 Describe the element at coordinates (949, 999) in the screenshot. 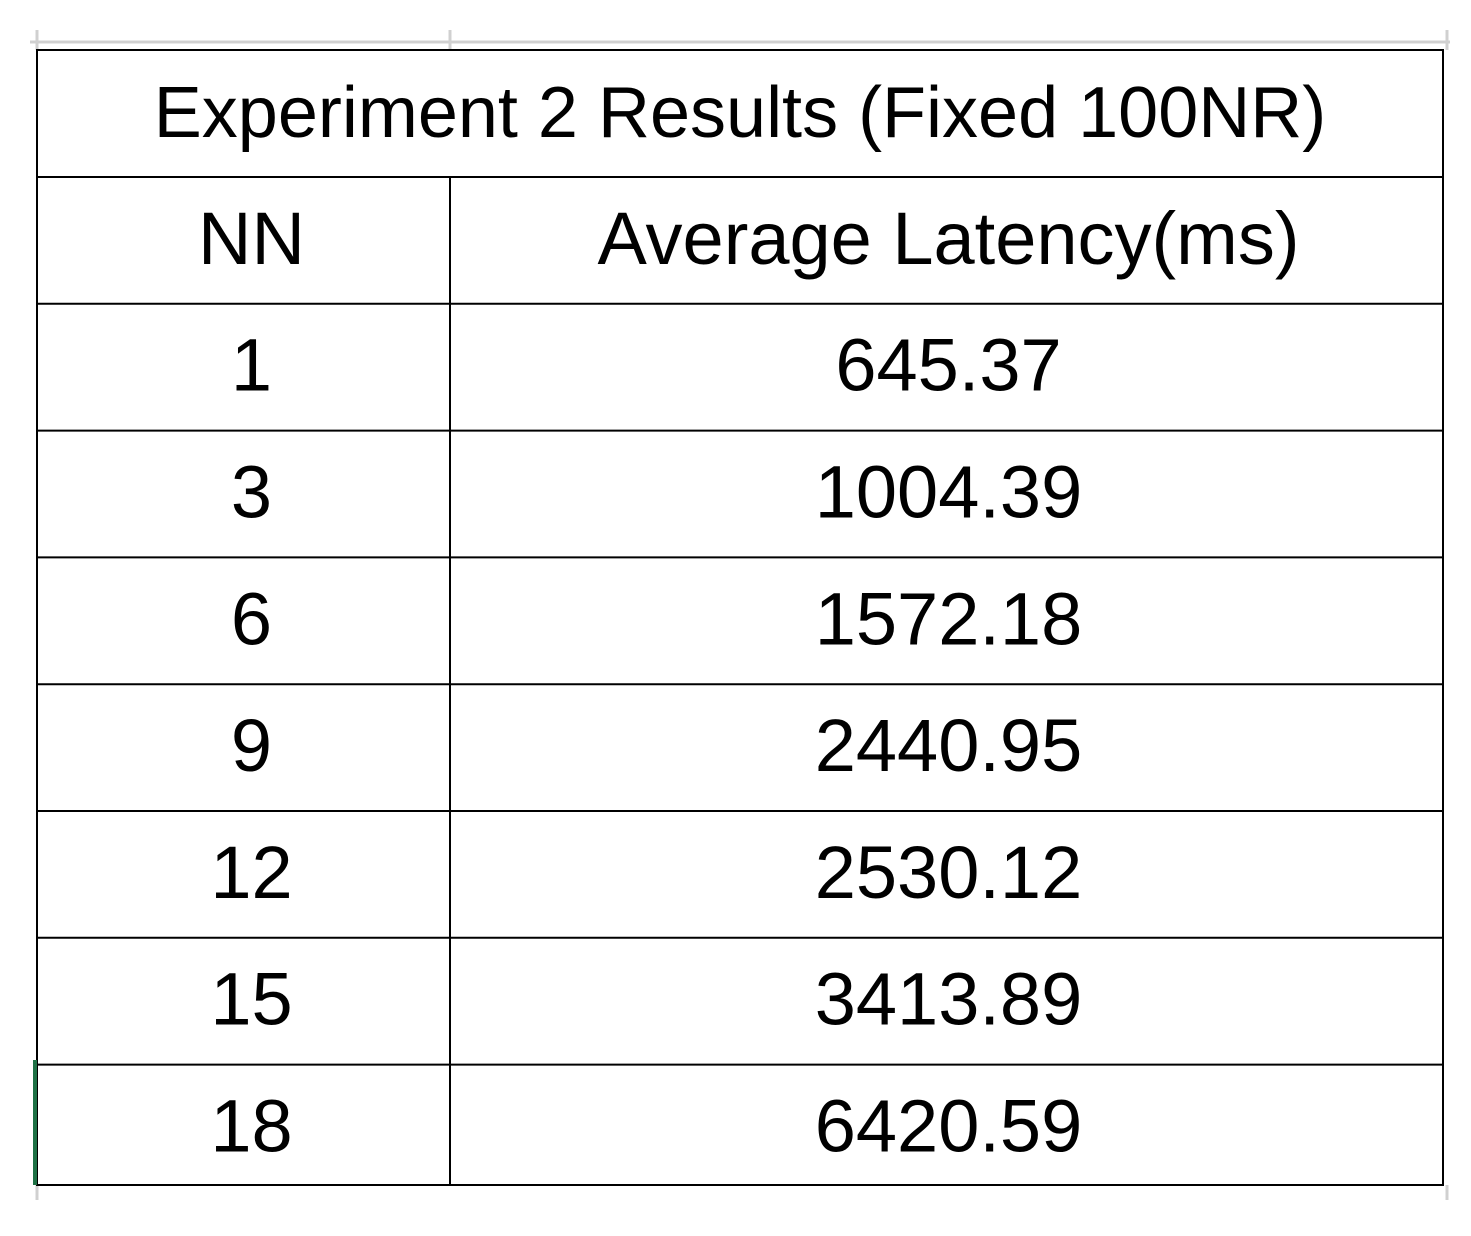

I see `latency-cell: 3413.89` at that location.